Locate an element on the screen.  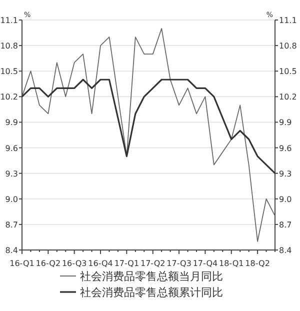
x-tick-label: 17-Q1 is located at coordinates (127, 263).